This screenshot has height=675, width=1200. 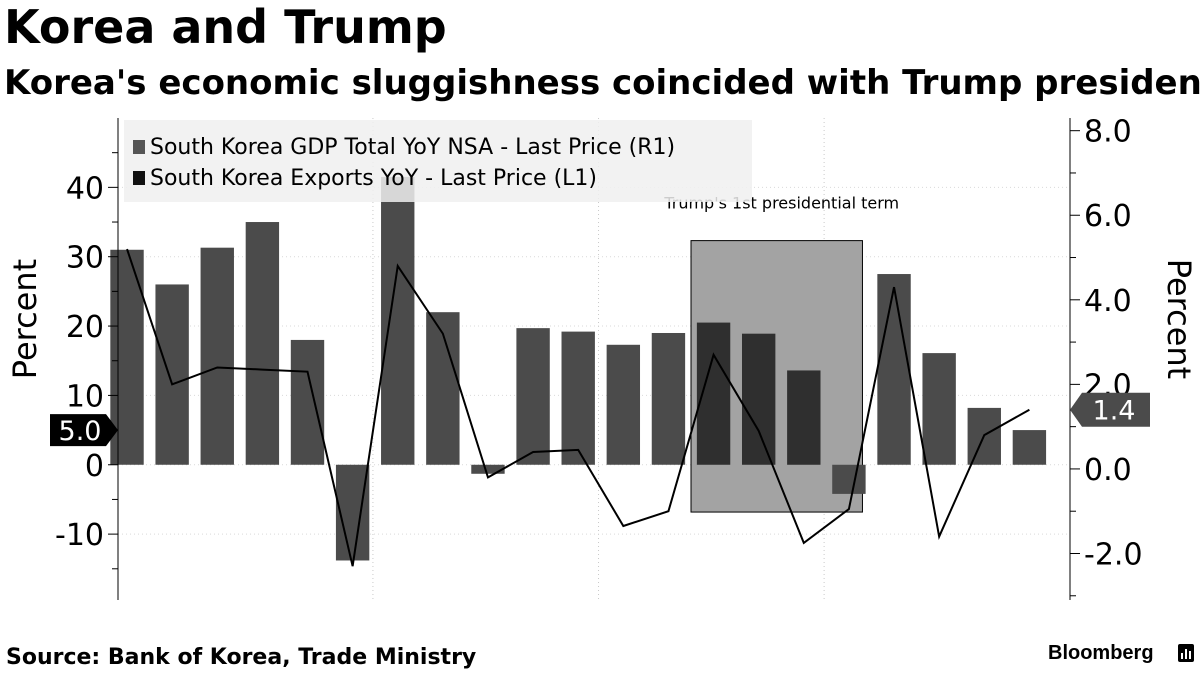 I want to click on left-tick-label: 0, so click(x=94, y=466).